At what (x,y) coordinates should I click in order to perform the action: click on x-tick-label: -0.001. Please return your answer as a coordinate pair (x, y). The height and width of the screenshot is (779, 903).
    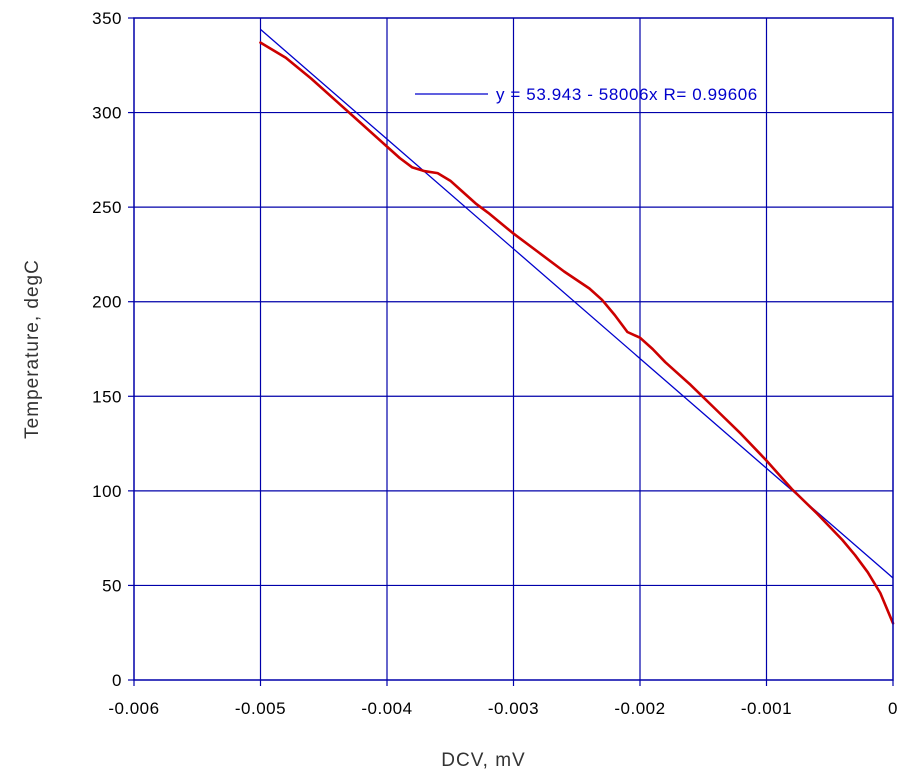
    Looking at the image, I should click on (766, 708).